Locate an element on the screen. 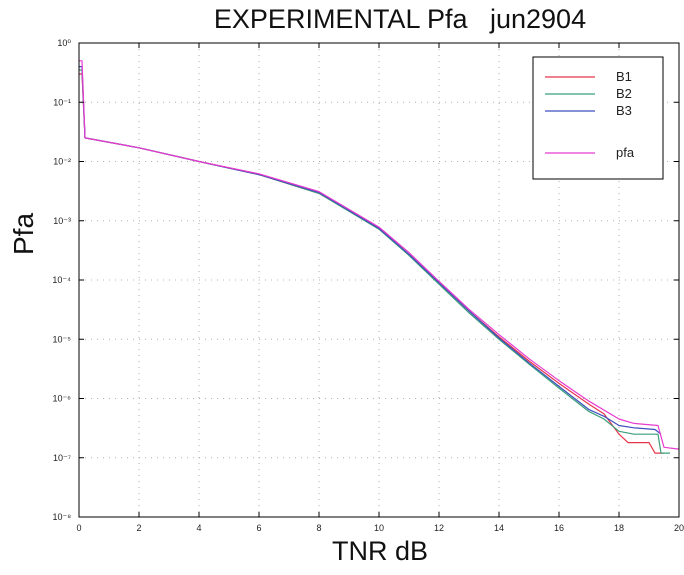 The width and height of the screenshot is (684, 575). x-tick-label: 0 is located at coordinates (78, 528).